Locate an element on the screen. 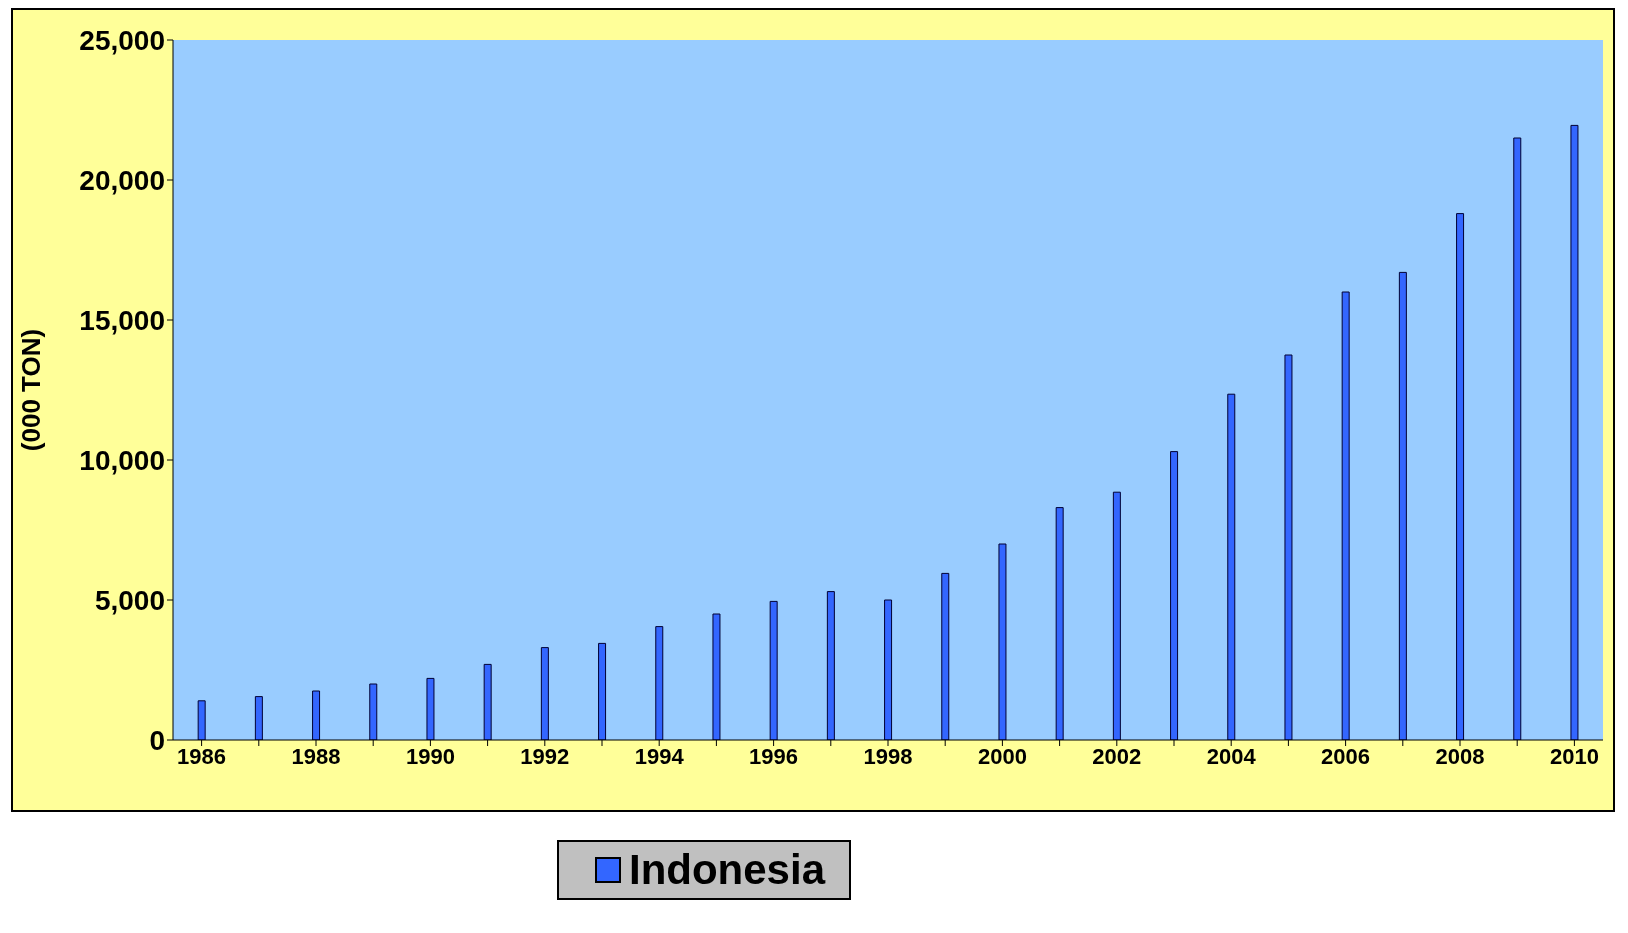 The image size is (1628, 933). x-tick-label: 1996 is located at coordinates (774, 756).